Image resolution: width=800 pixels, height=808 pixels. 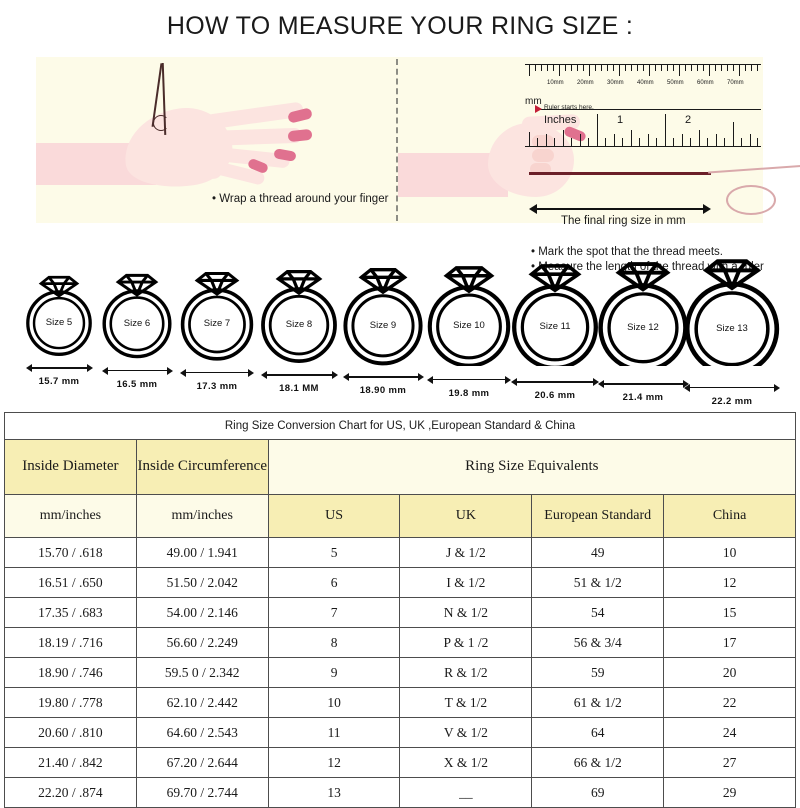 What do you see at coordinates (59, 382) in the screenshot?
I see `ring-diameter-value: 15.7 mm` at bounding box center [59, 382].